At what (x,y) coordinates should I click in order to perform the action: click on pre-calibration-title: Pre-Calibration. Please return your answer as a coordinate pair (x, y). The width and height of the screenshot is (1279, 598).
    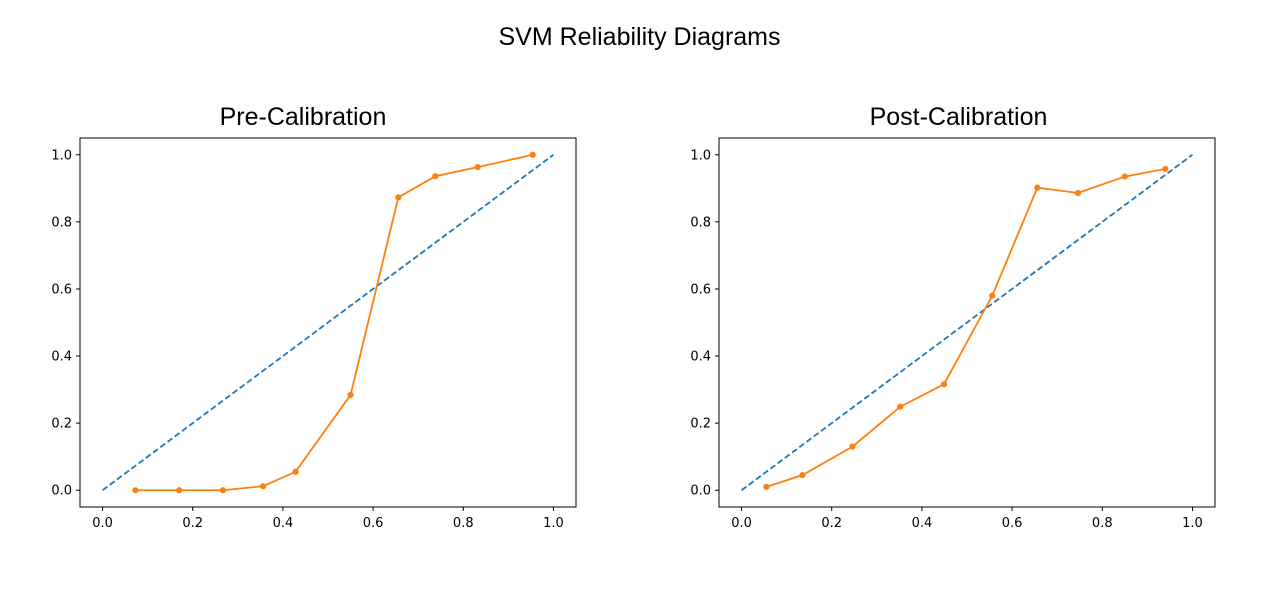
    Looking at the image, I should click on (303, 117).